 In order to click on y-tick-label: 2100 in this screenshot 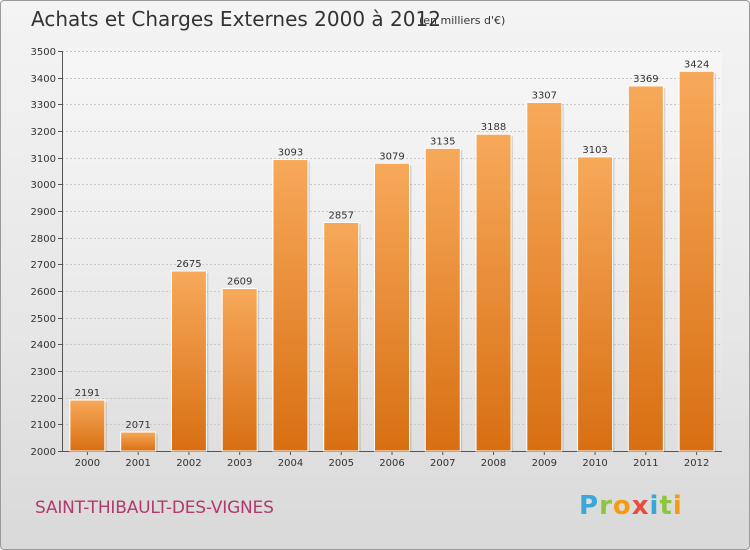, I will do `click(43, 425)`.